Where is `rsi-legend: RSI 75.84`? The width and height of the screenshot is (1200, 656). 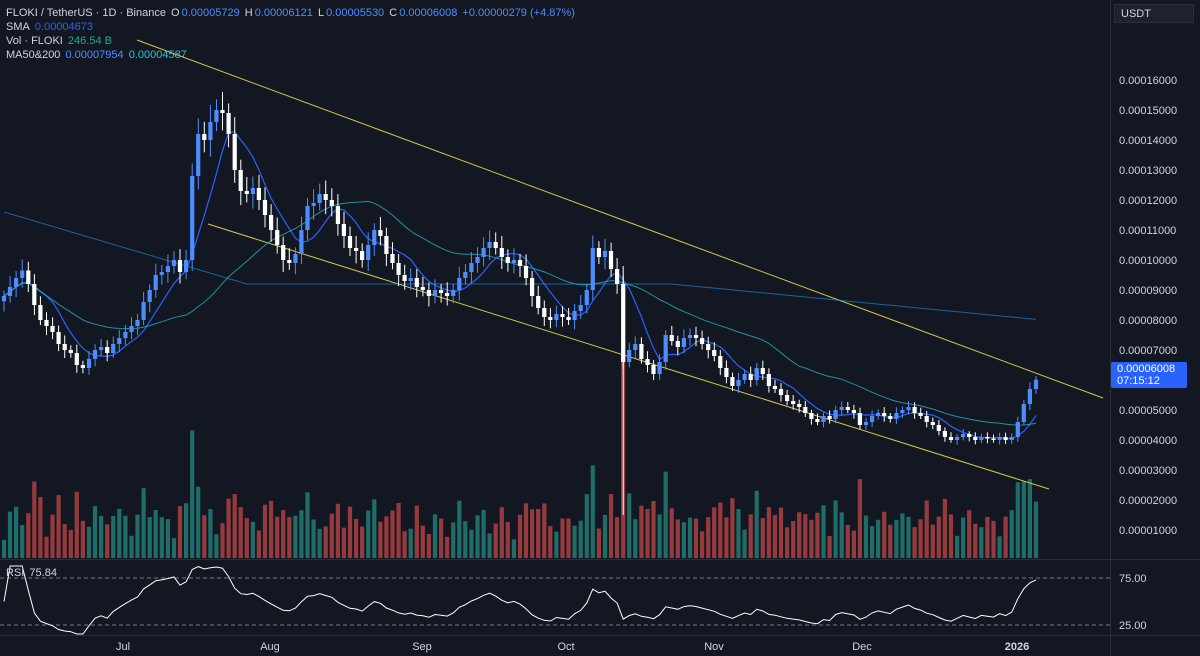
rsi-legend: RSI 75.84 is located at coordinates (32, 573).